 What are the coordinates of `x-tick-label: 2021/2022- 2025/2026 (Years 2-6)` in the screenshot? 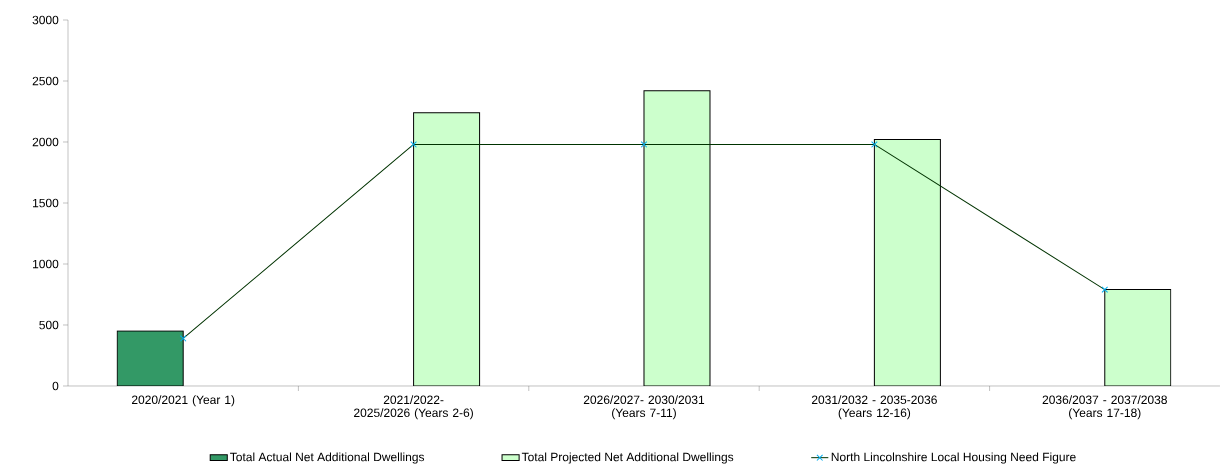 It's located at (413, 407).